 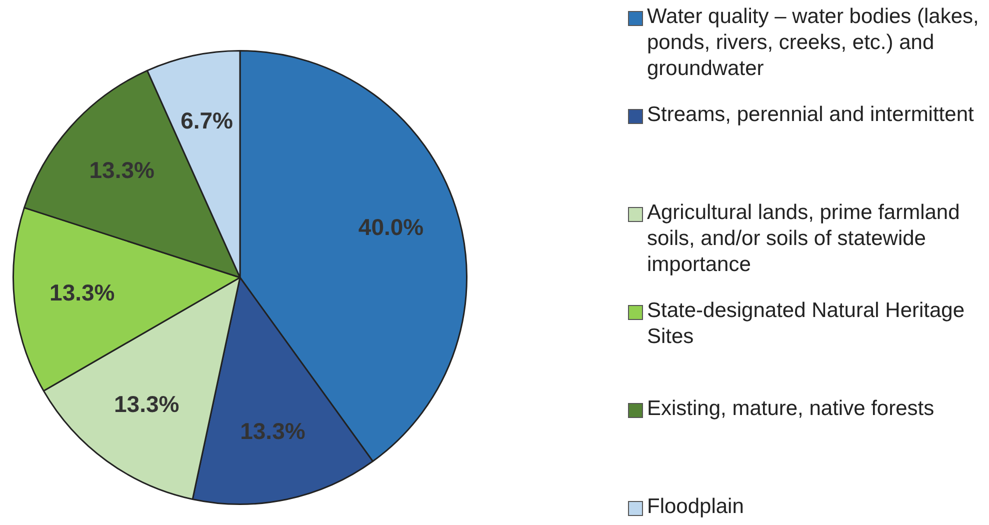 What do you see at coordinates (813, 43) in the screenshot?
I see `legend-label: Water quality – water bodies (lakes, ponds, rivers, creeks, etc.) and groundwater` at bounding box center [813, 43].